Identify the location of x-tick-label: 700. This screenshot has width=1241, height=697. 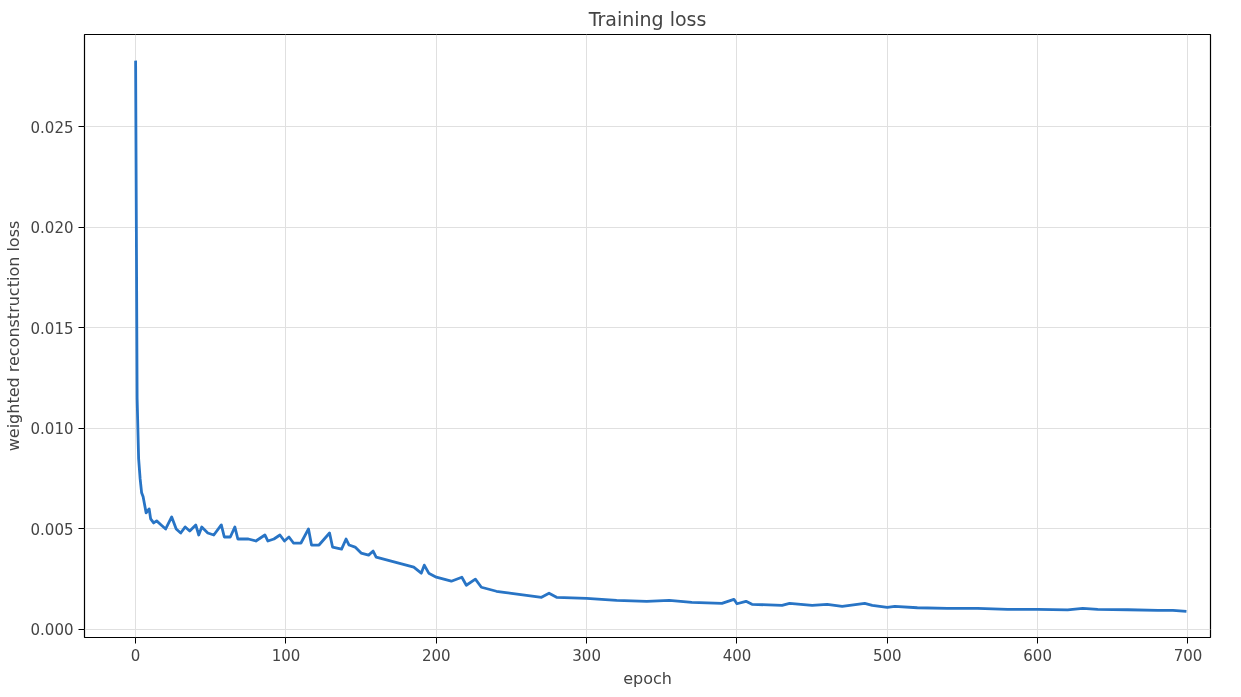
(1188, 655).